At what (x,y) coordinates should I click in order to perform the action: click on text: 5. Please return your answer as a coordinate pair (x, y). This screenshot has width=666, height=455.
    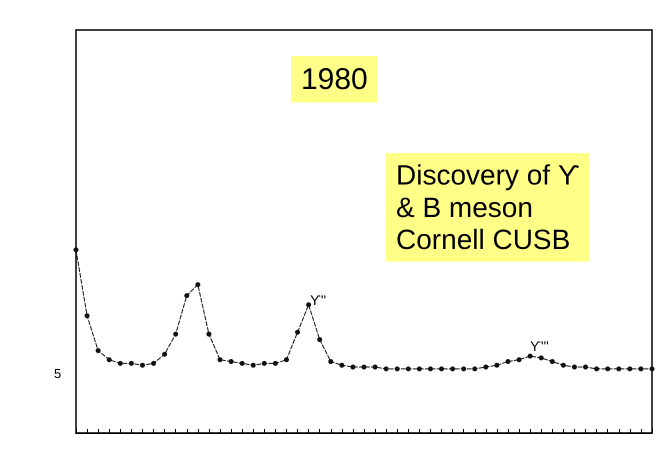
    Looking at the image, I should click on (58, 373).